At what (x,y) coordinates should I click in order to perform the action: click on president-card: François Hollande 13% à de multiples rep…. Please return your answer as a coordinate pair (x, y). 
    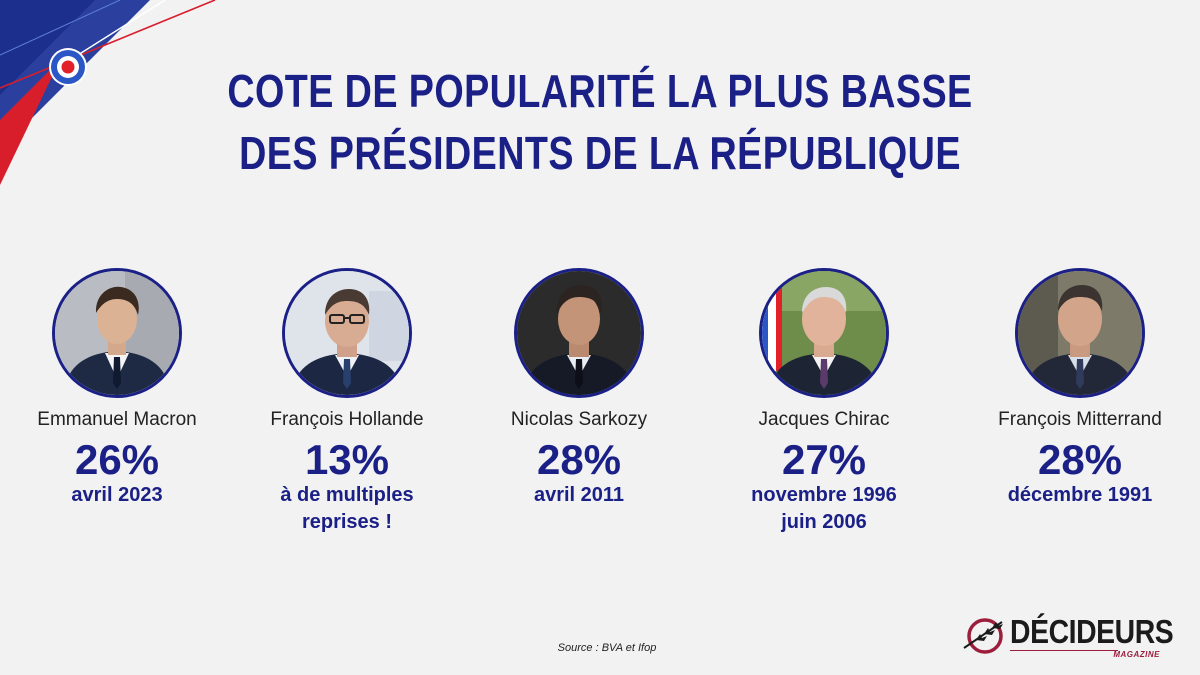
    Looking at the image, I should click on (347, 402).